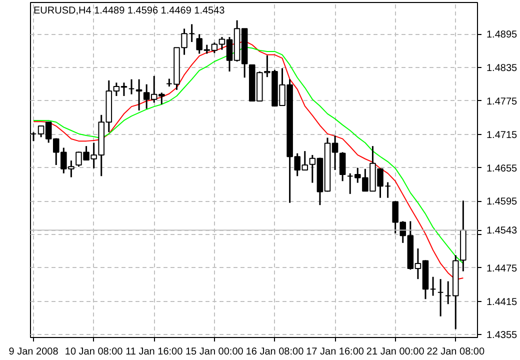 The height and width of the screenshot is (360, 520). I want to click on y-tick-label: 1.4835, so click(502, 68).